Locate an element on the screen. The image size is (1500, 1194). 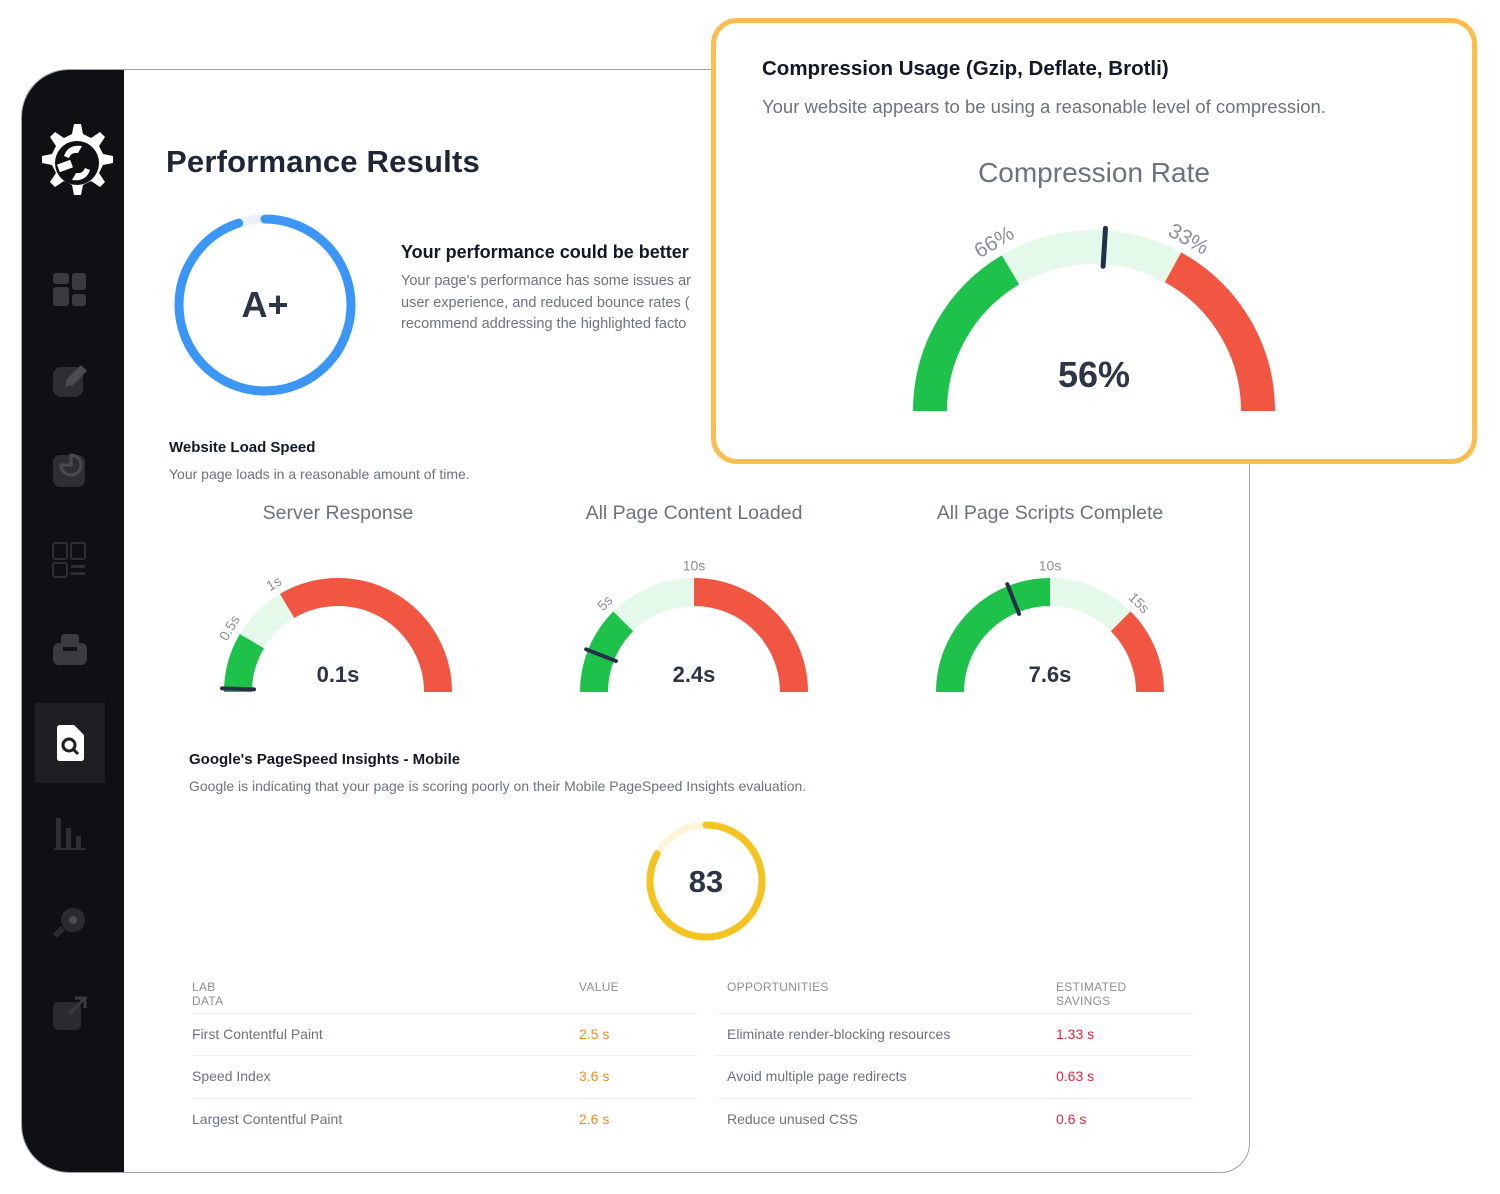
compression-gauge: 66% 33%56% is located at coordinates (1094, 315).